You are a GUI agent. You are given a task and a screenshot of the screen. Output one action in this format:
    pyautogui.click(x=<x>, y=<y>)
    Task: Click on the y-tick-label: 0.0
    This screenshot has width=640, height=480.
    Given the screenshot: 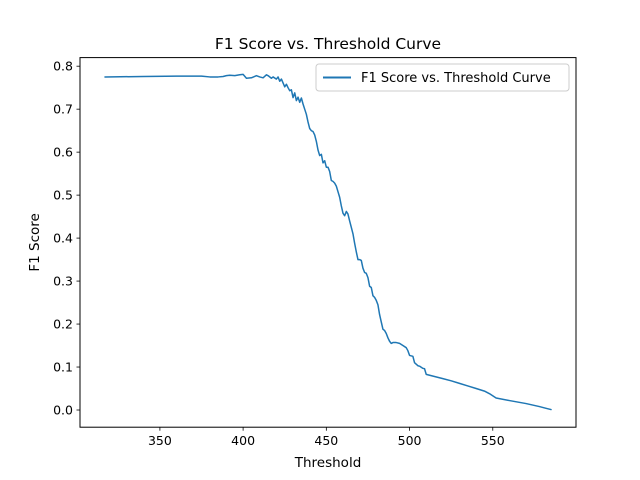 What is the action you would take?
    pyautogui.click(x=63, y=410)
    